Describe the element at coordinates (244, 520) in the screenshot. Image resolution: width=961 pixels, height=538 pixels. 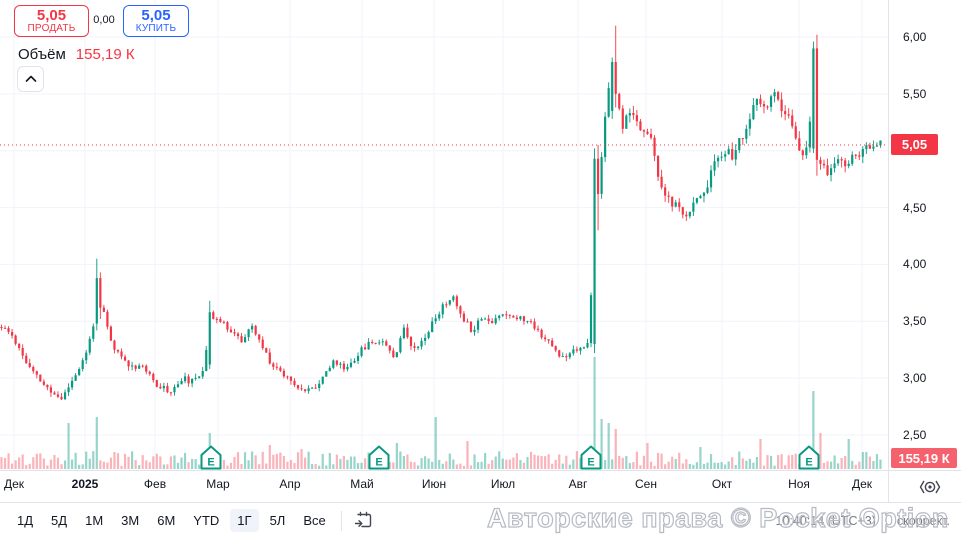
I see `range-button-1Г: 1Г` at that location.